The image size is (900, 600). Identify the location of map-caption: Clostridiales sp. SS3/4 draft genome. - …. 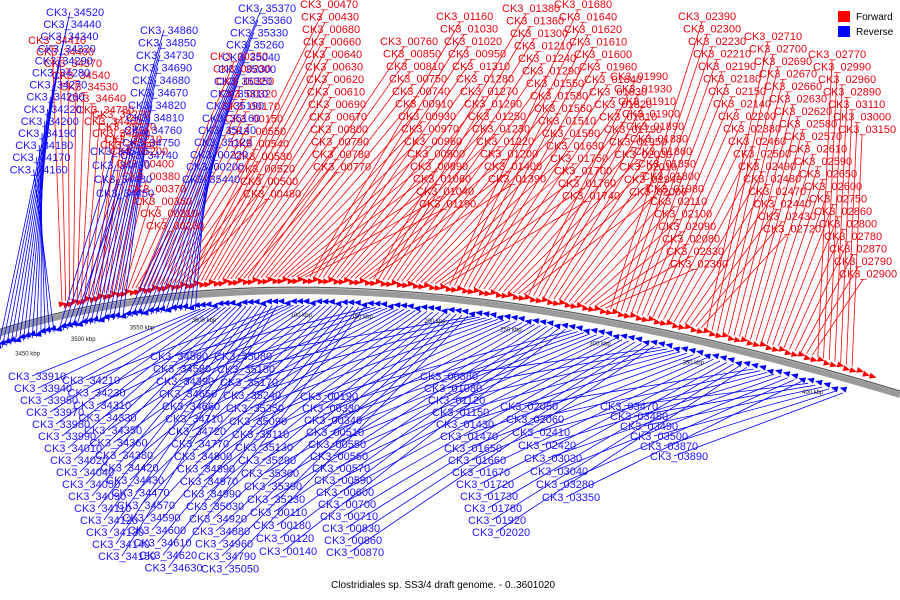
(443, 585).